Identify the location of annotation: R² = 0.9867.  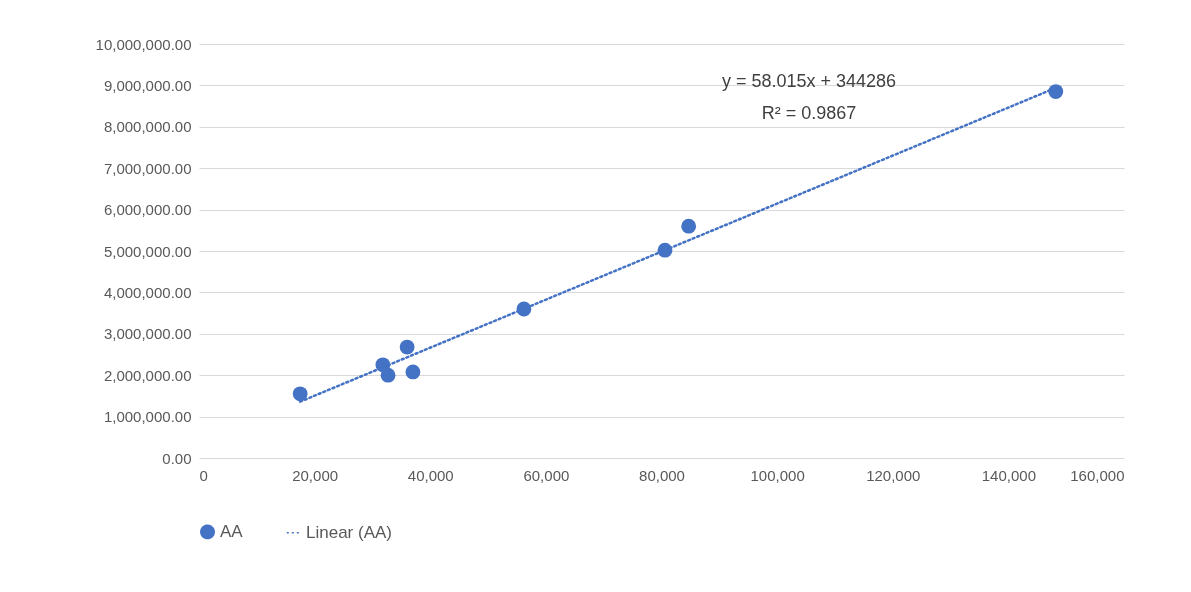
(809, 113).